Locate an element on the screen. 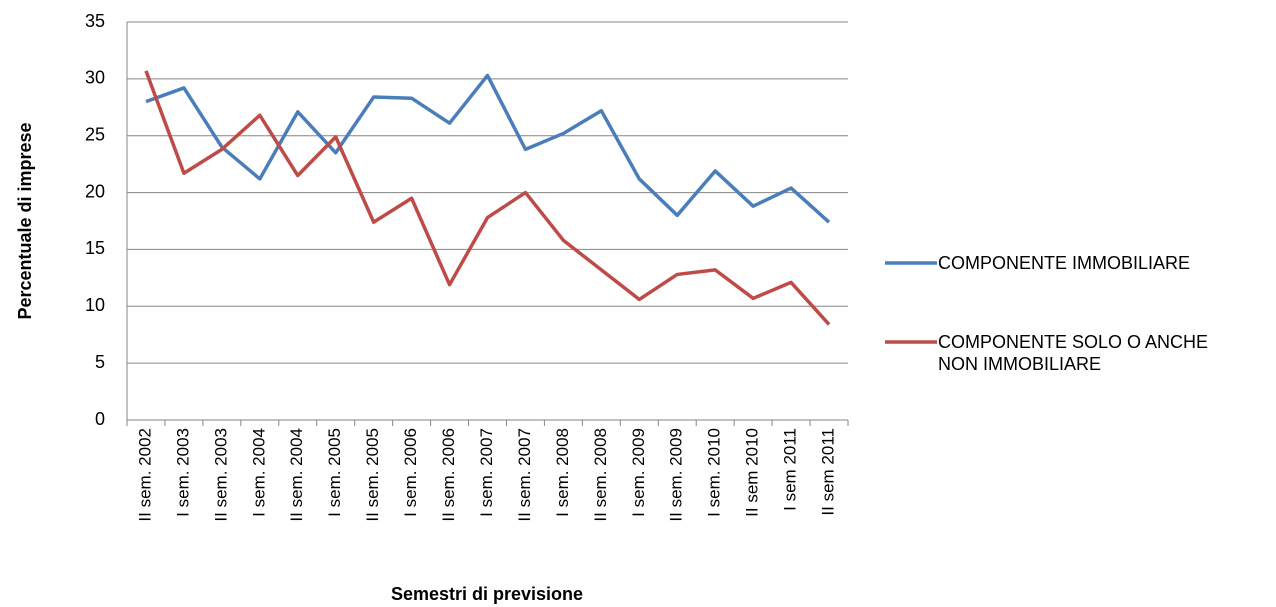 Image resolution: width=1276 pixels, height=607 pixels. x-tick-label: II sem. 2002 is located at coordinates (144, 475).